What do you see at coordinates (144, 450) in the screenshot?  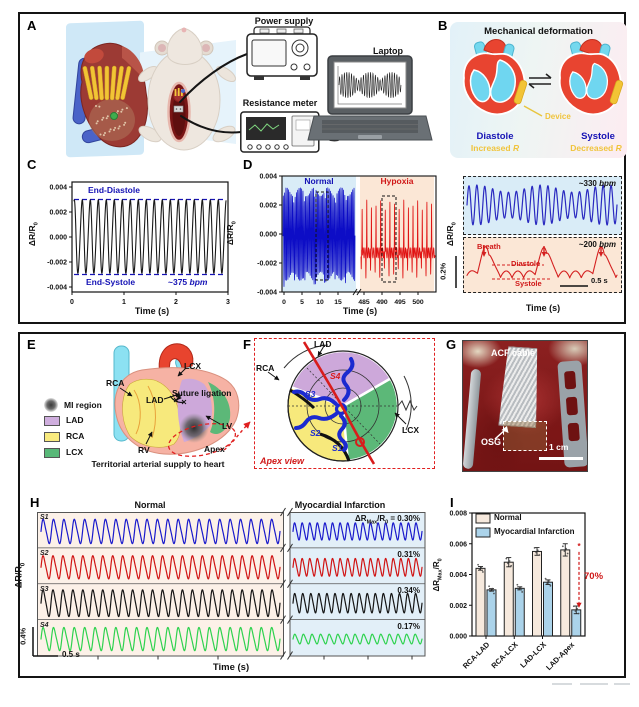 I see `ann-rv: RV` at bounding box center [144, 450].